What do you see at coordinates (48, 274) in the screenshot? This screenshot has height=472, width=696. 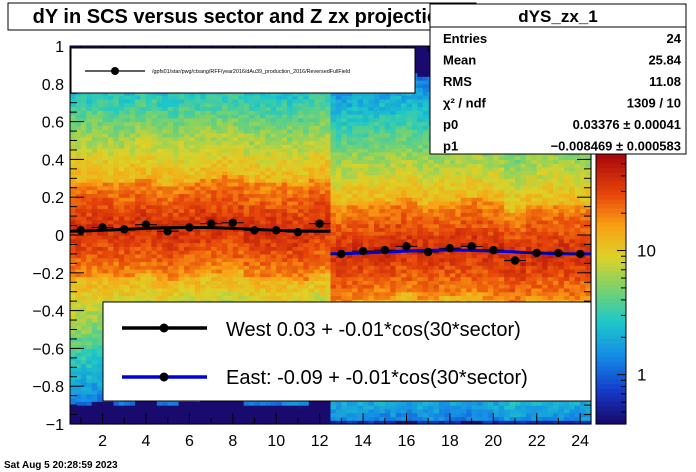 I see `y-tick-label: −0.2` at bounding box center [48, 274].